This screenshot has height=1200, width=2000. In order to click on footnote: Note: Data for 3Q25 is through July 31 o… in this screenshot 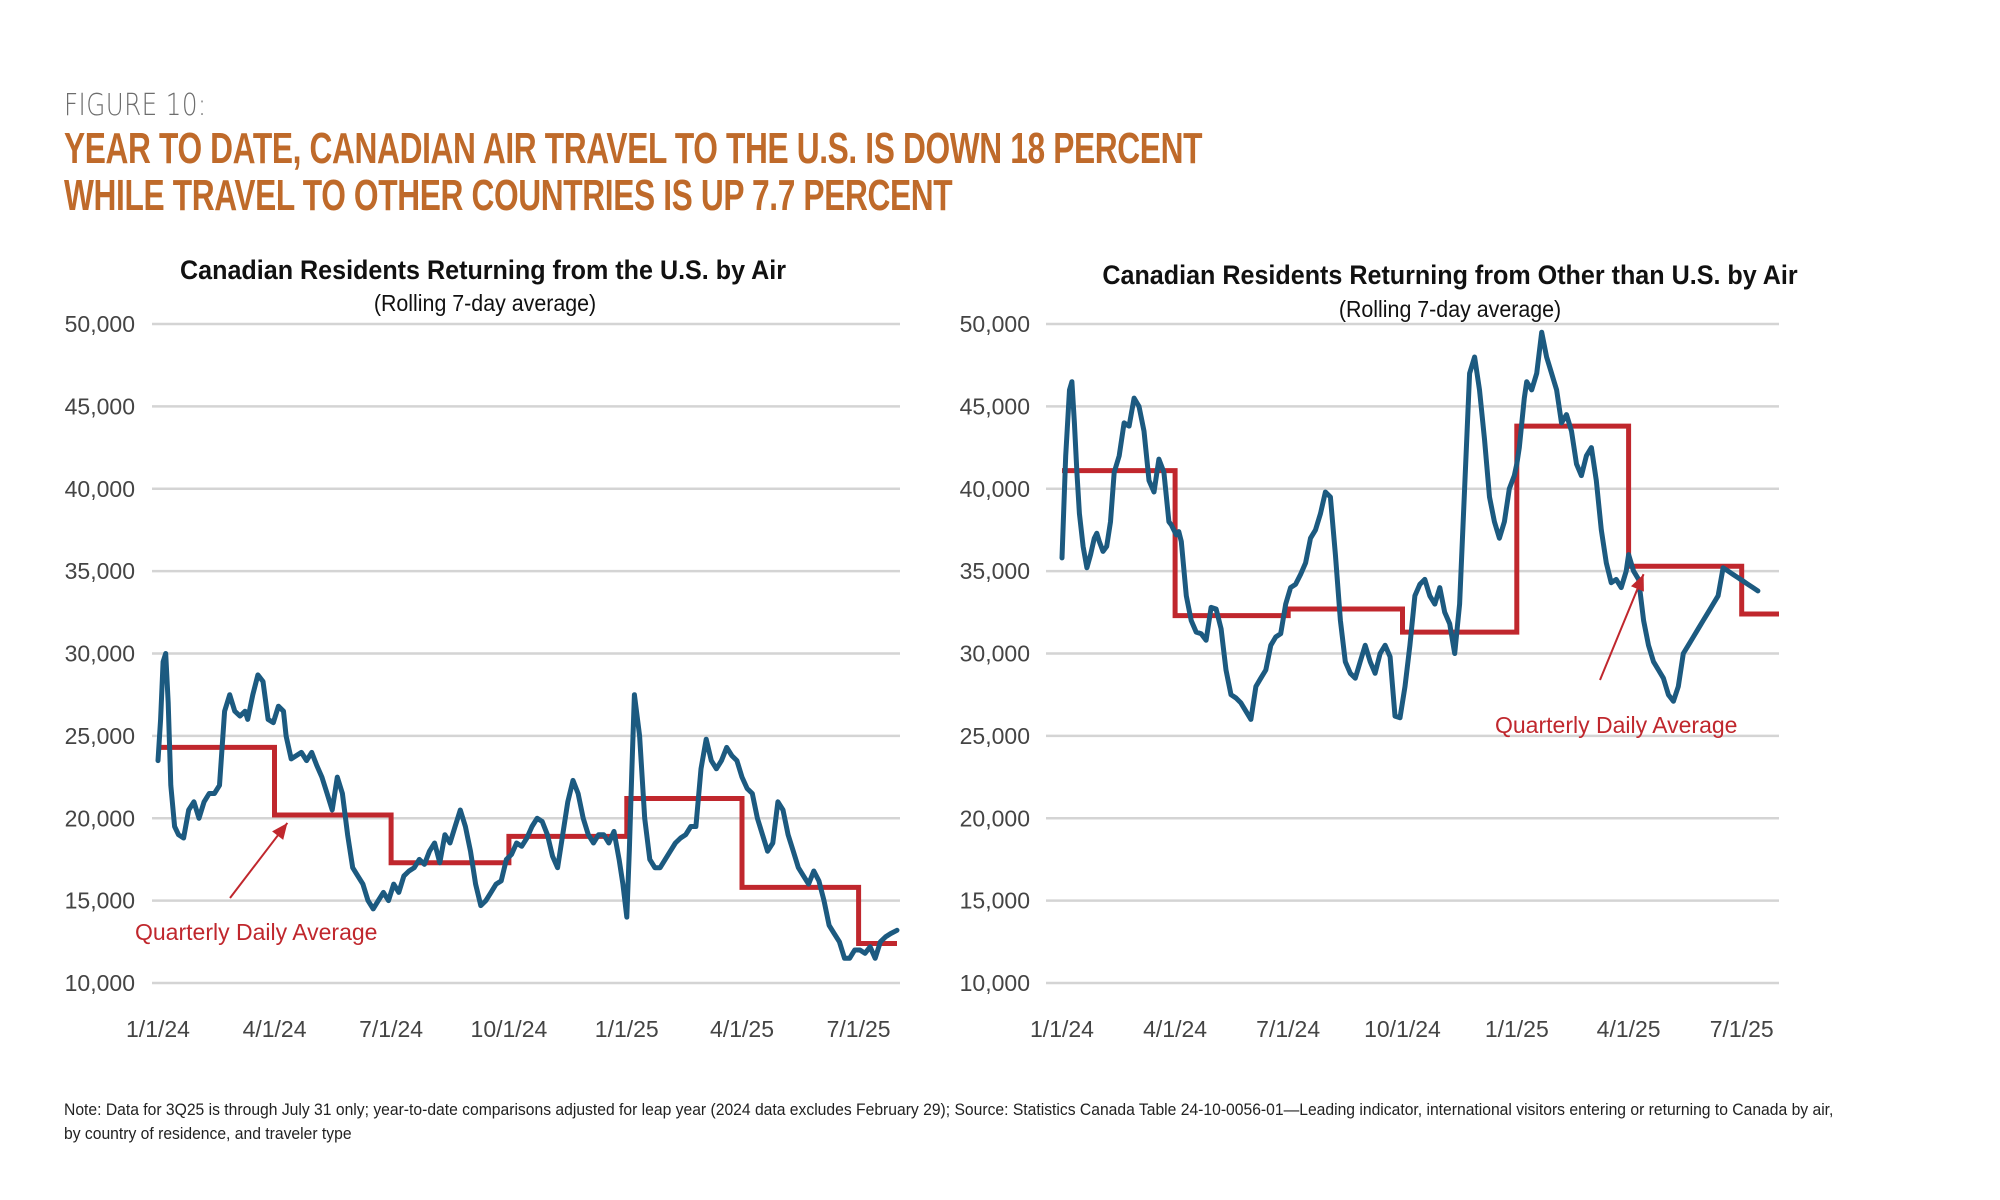, I will do `click(949, 1122)`.